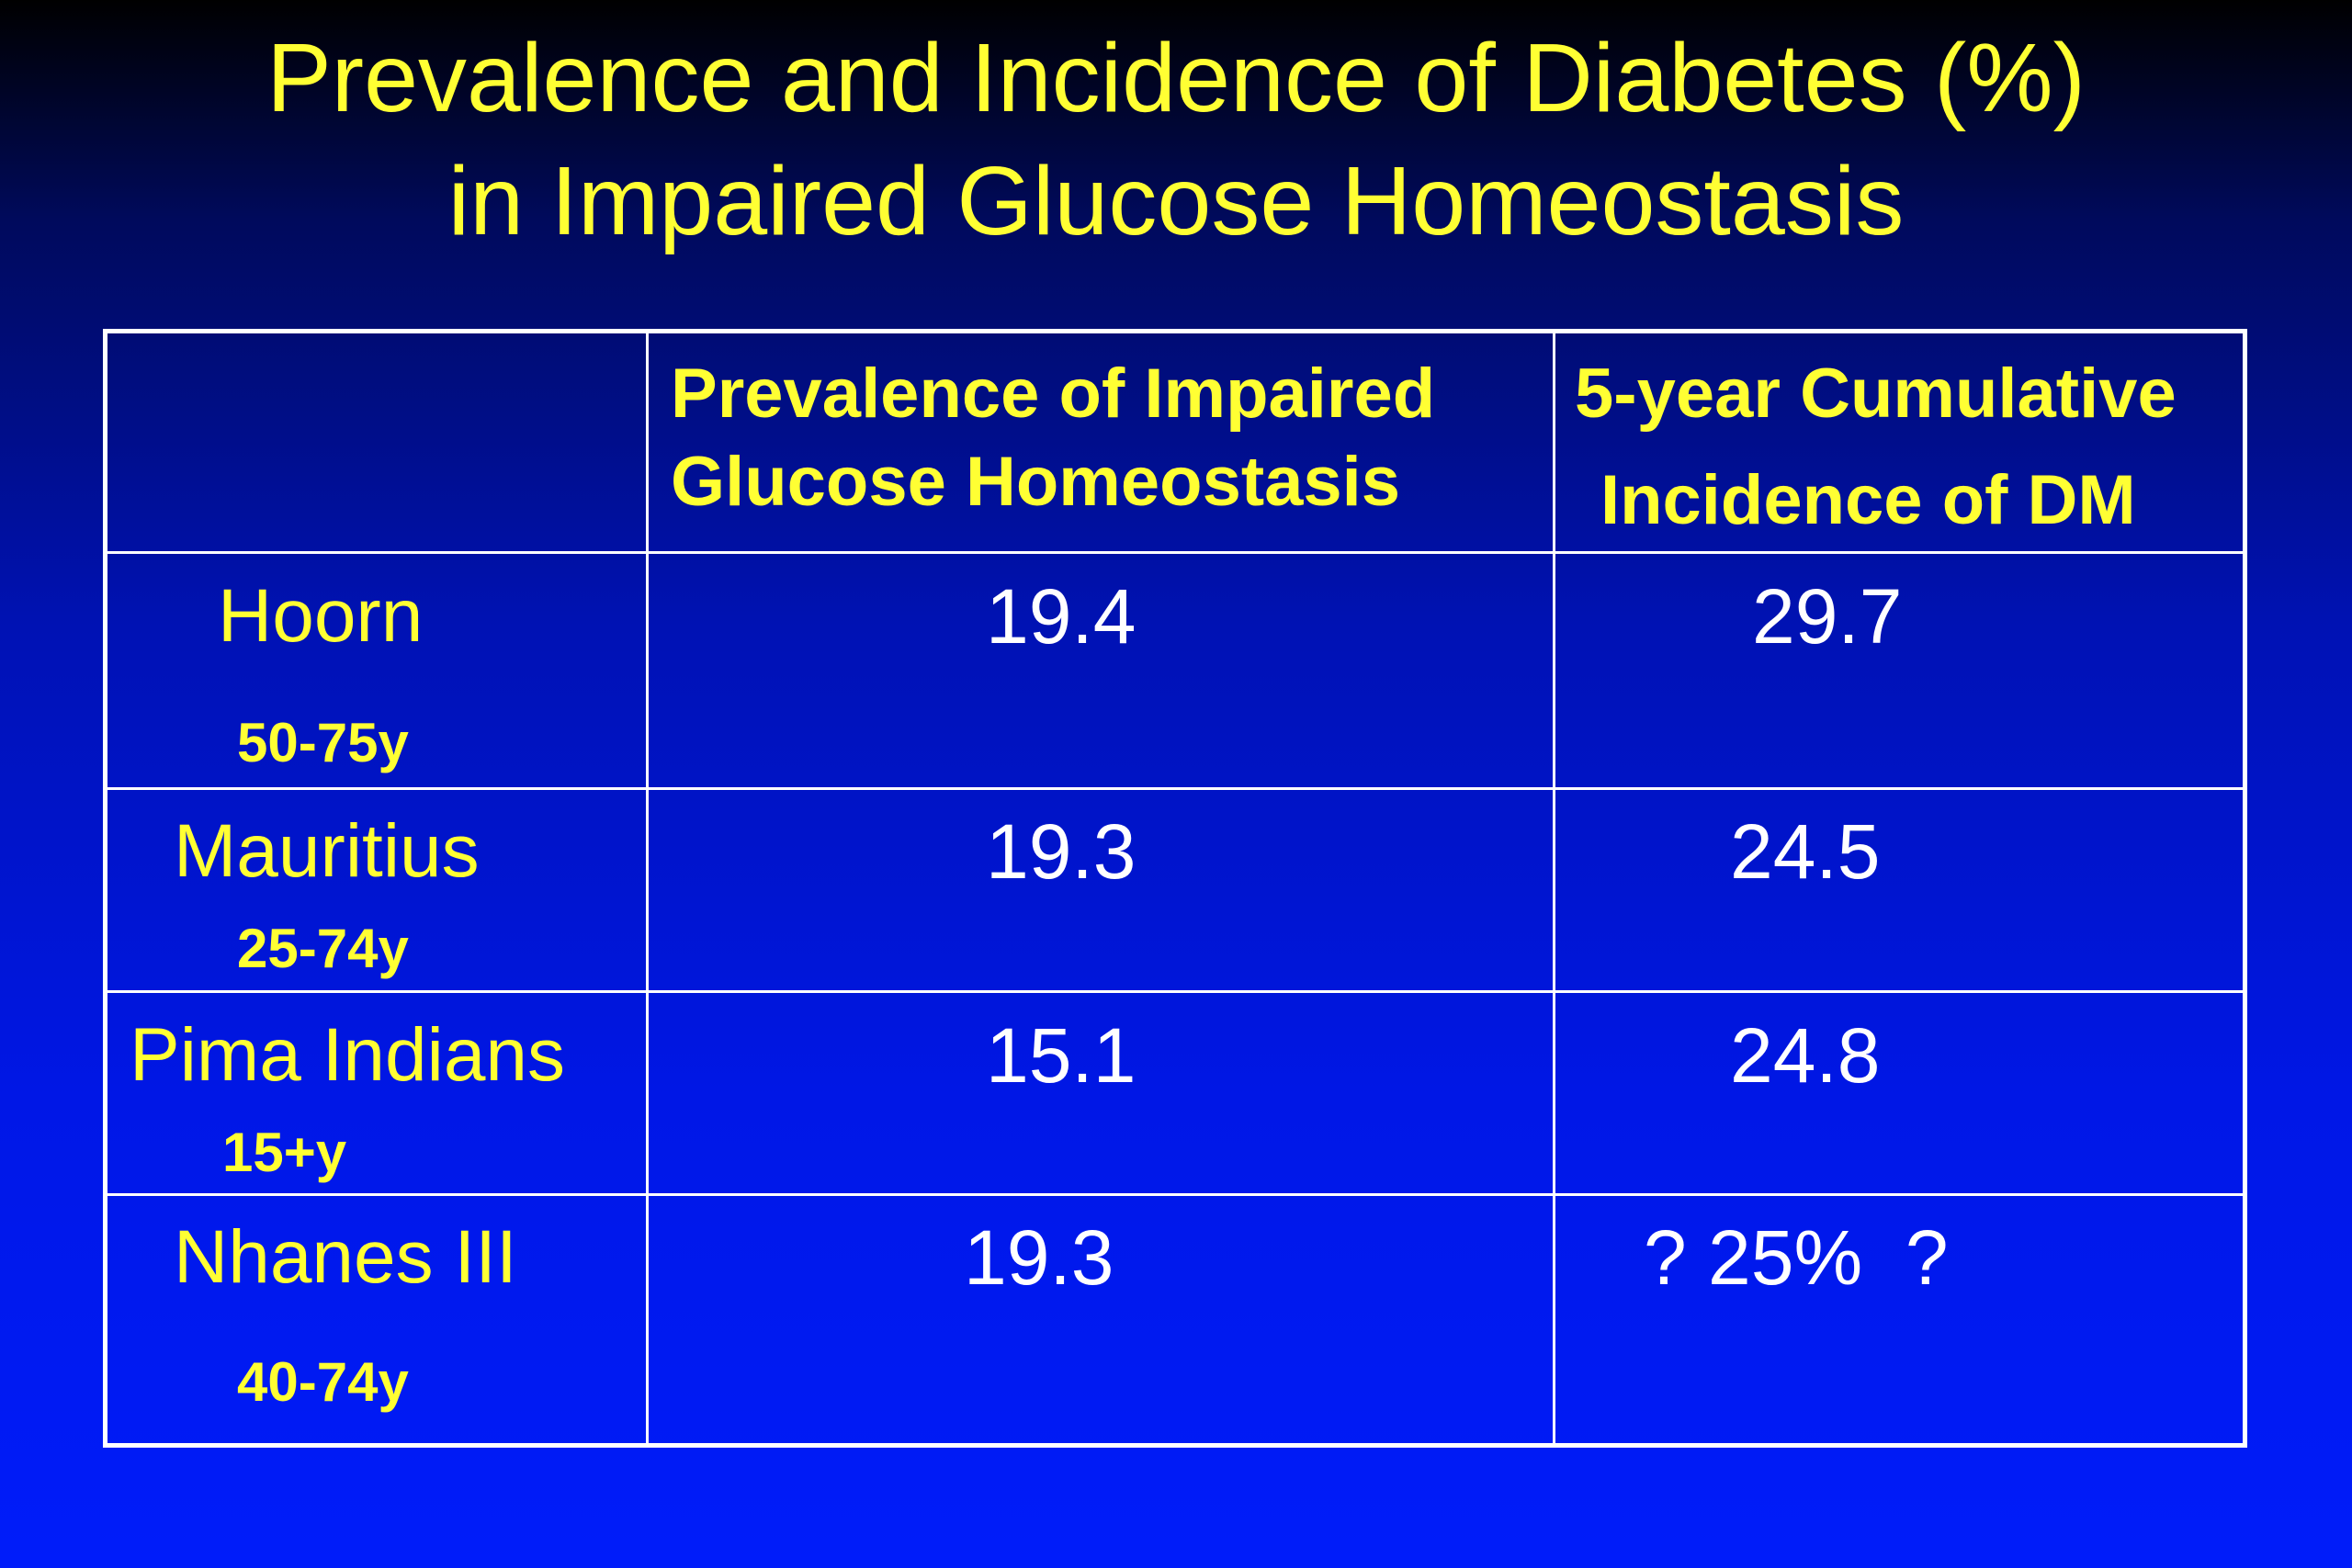  What do you see at coordinates (1061, 616) in the screenshot?
I see `prevalence-value: 19.4` at bounding box center [1061, 616].